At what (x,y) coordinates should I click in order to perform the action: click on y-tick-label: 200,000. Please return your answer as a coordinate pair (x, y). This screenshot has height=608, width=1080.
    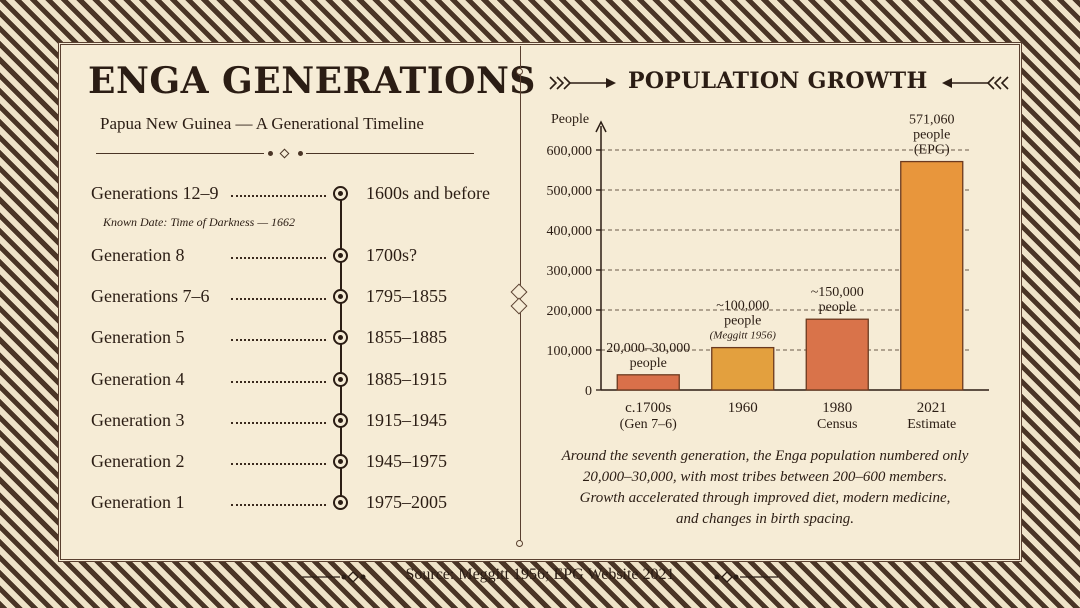
    Looking at the image, I should click on (570, 311).